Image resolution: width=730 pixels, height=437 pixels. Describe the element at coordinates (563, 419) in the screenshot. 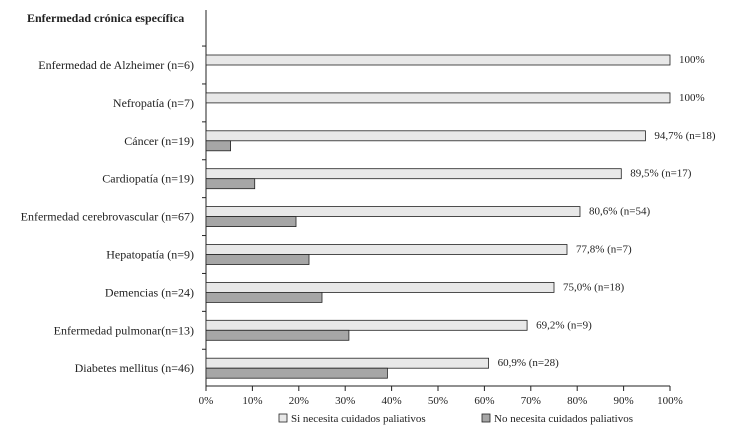

I see `legend-label-no: No necesita cuidados paliativos` at that location.